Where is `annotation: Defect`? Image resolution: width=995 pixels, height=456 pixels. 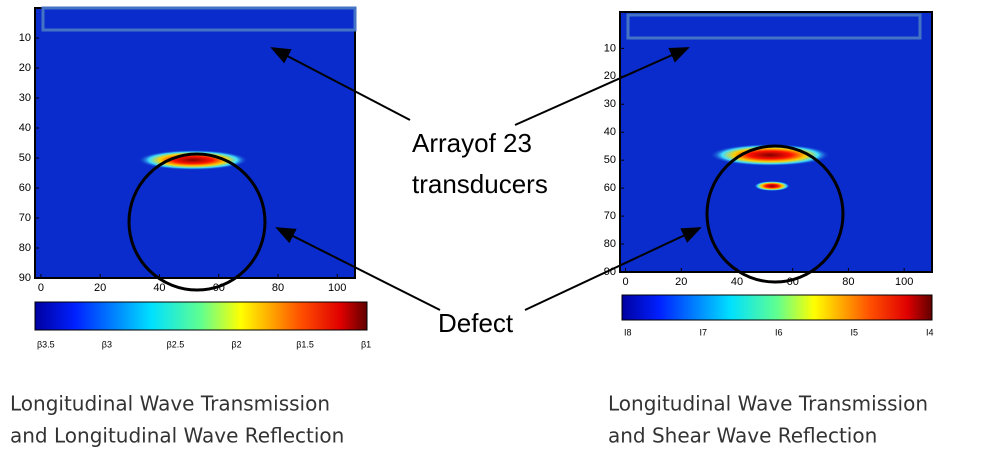
annotation: Defect is located at coordinates (476, 323).